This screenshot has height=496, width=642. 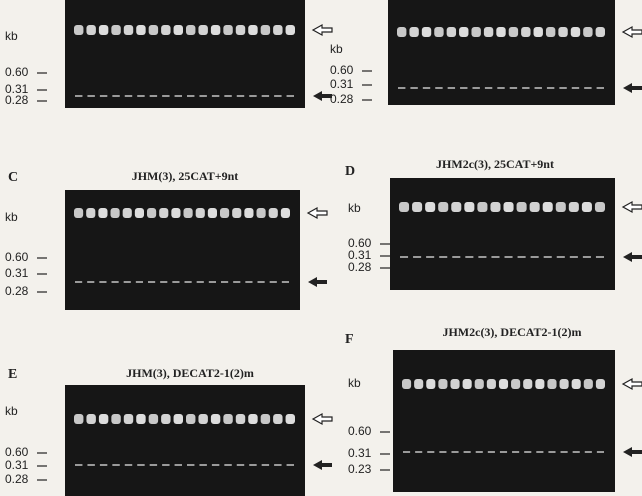 What do you see at coordinates (12, 374) in the screenshot?
I see `panel-letter: E` at bounding box center [12, 374].